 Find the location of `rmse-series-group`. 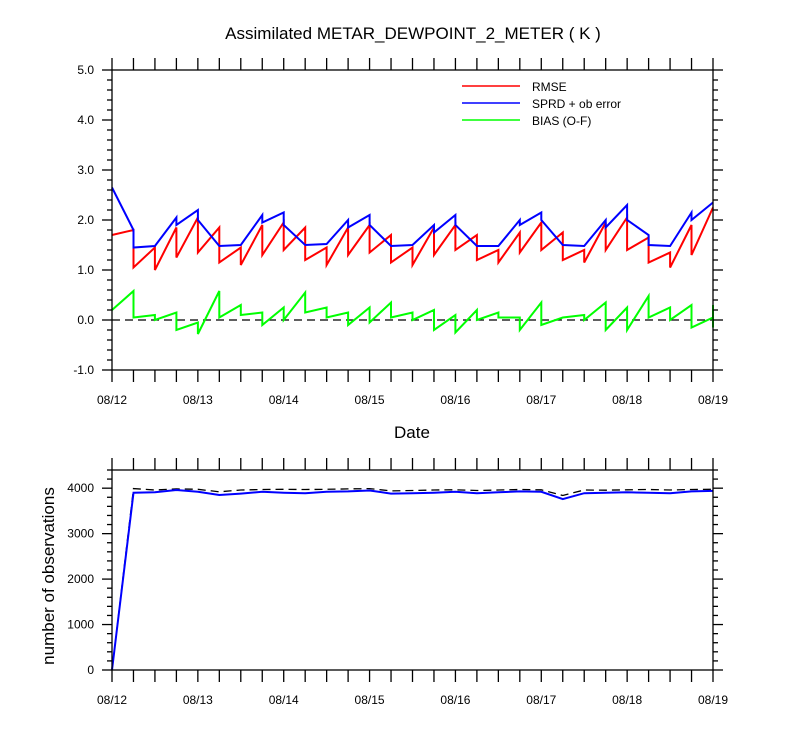

rmse-series-group is located at coordinates (412, 261).